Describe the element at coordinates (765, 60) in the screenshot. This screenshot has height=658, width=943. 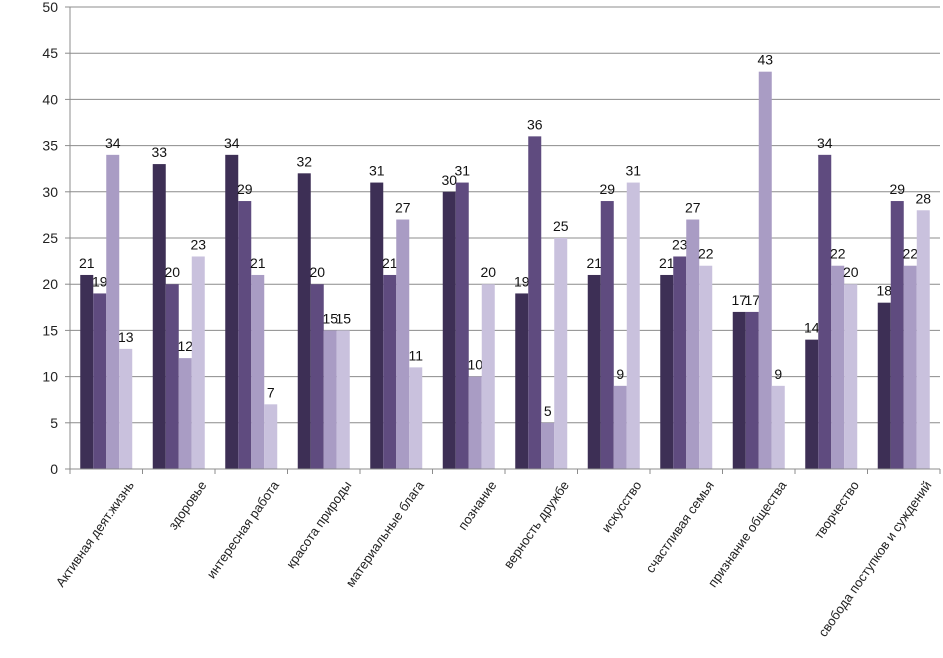
I see `data-label: 43` at that location.